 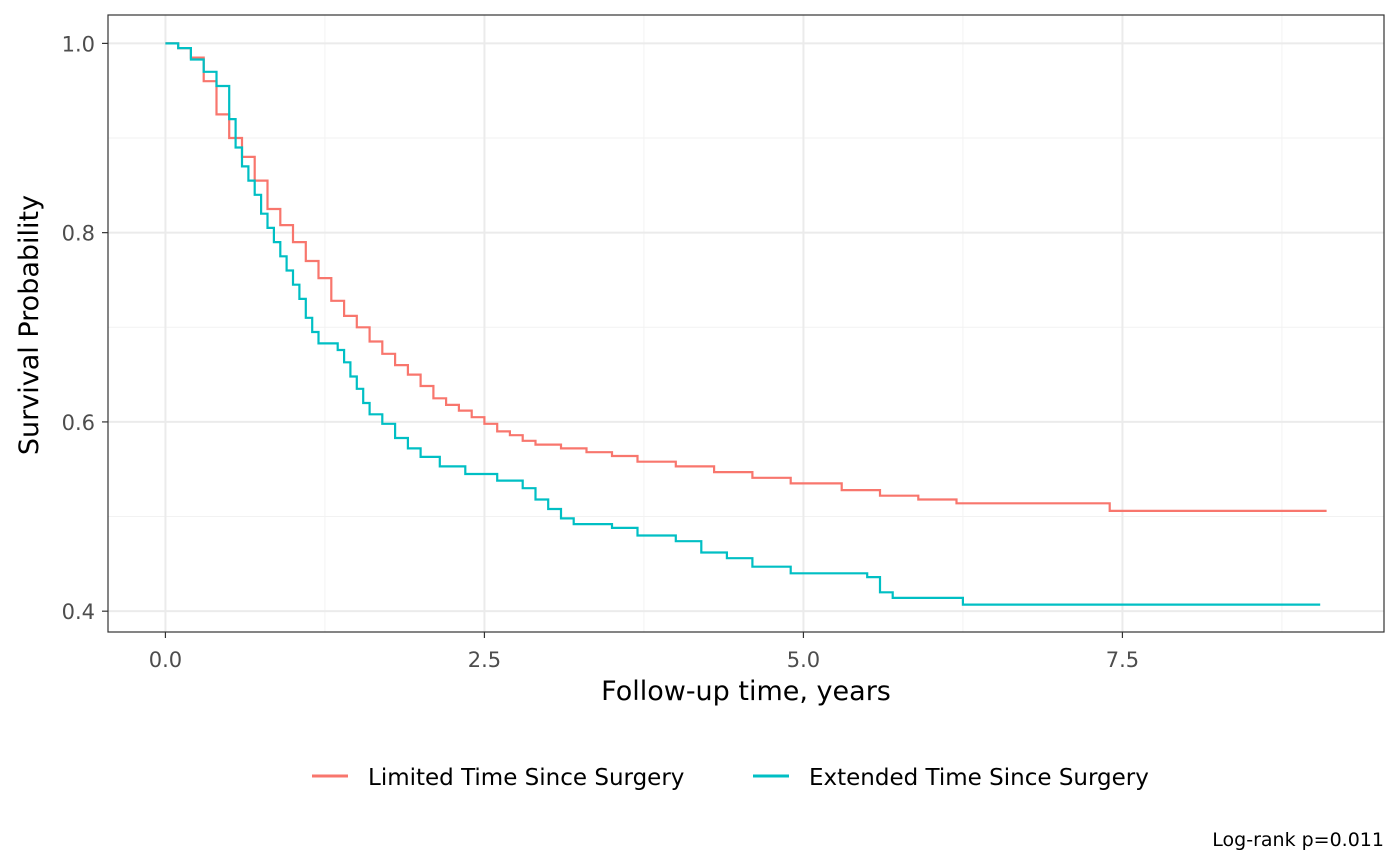 What do you see at coordinates (78, 423) in the screenshot?
I see `y-tick-label: 0.6` at bounding box center [78, 423].